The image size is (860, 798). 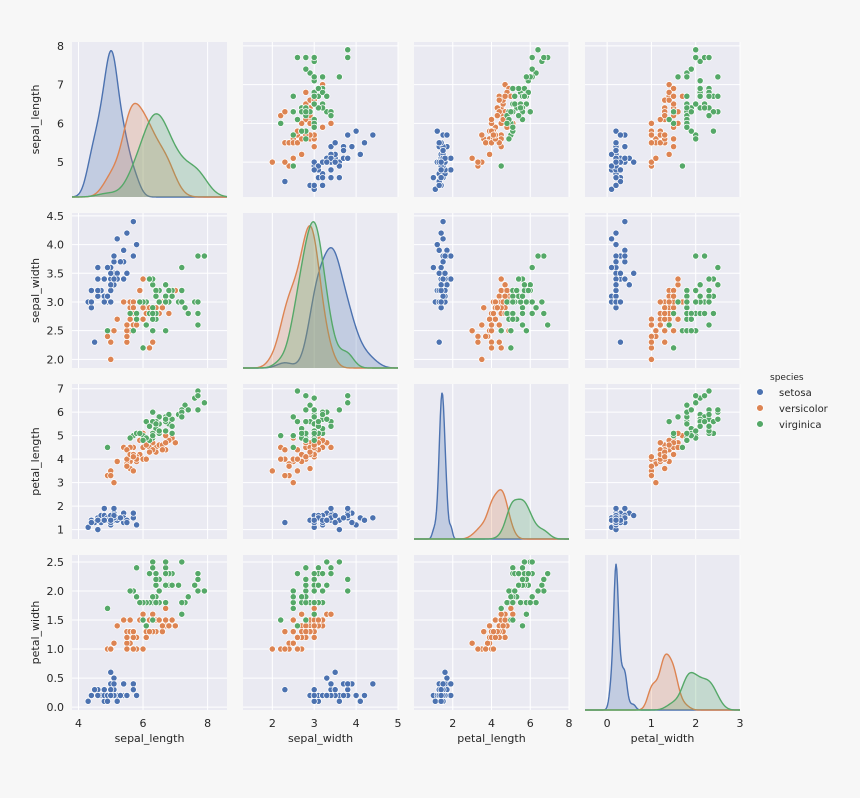 I want to click on kde-fill-virginica, so click(x=149, y=155).